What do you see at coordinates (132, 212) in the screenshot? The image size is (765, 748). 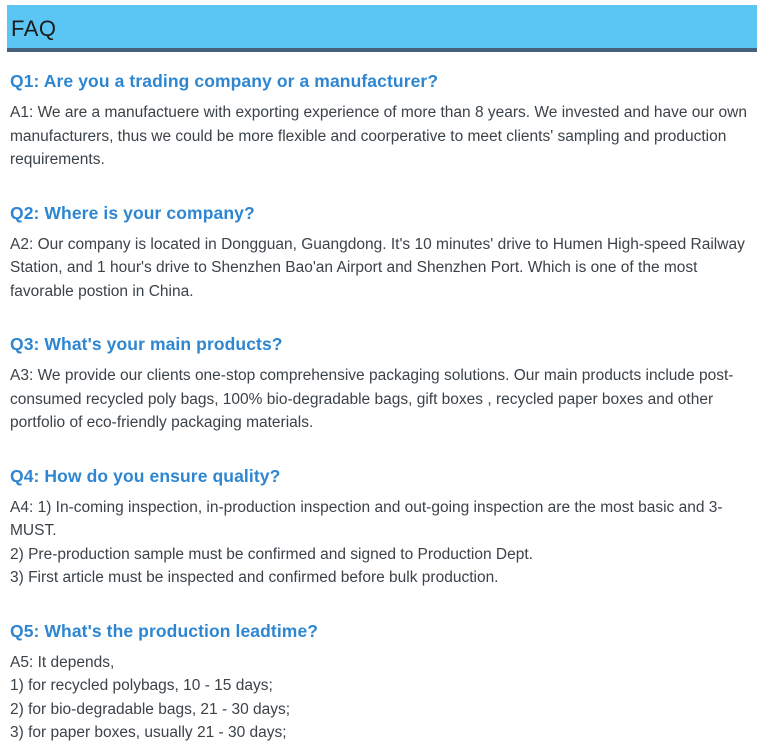 I see `faq-question: Q2: Where is your company?` at bounding box center [132, 212].